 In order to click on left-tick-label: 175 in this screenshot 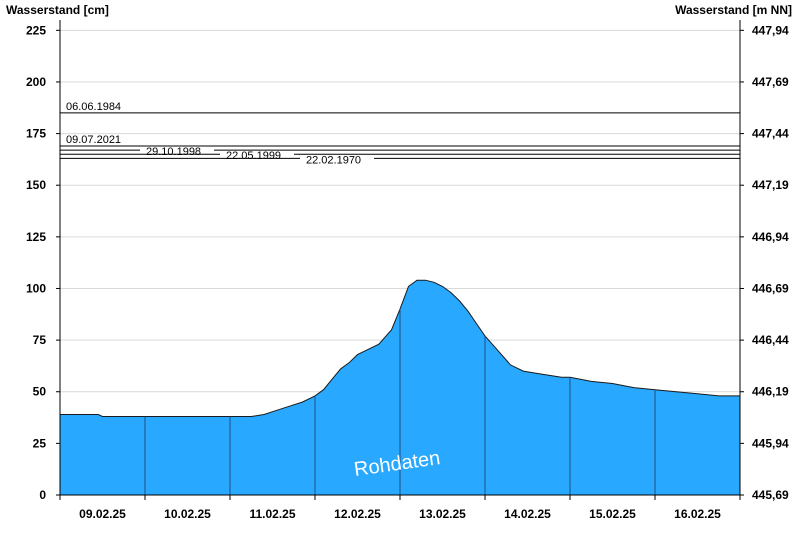, I will do `click(36, 134)`.